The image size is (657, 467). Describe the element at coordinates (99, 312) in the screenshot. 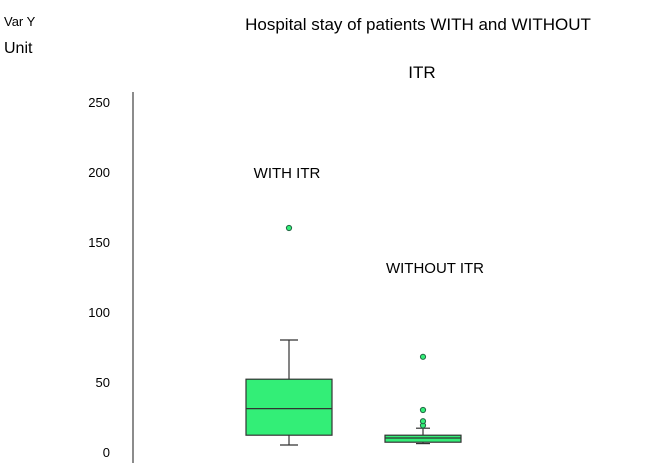

I see `y-tick-label: 100` at that location.